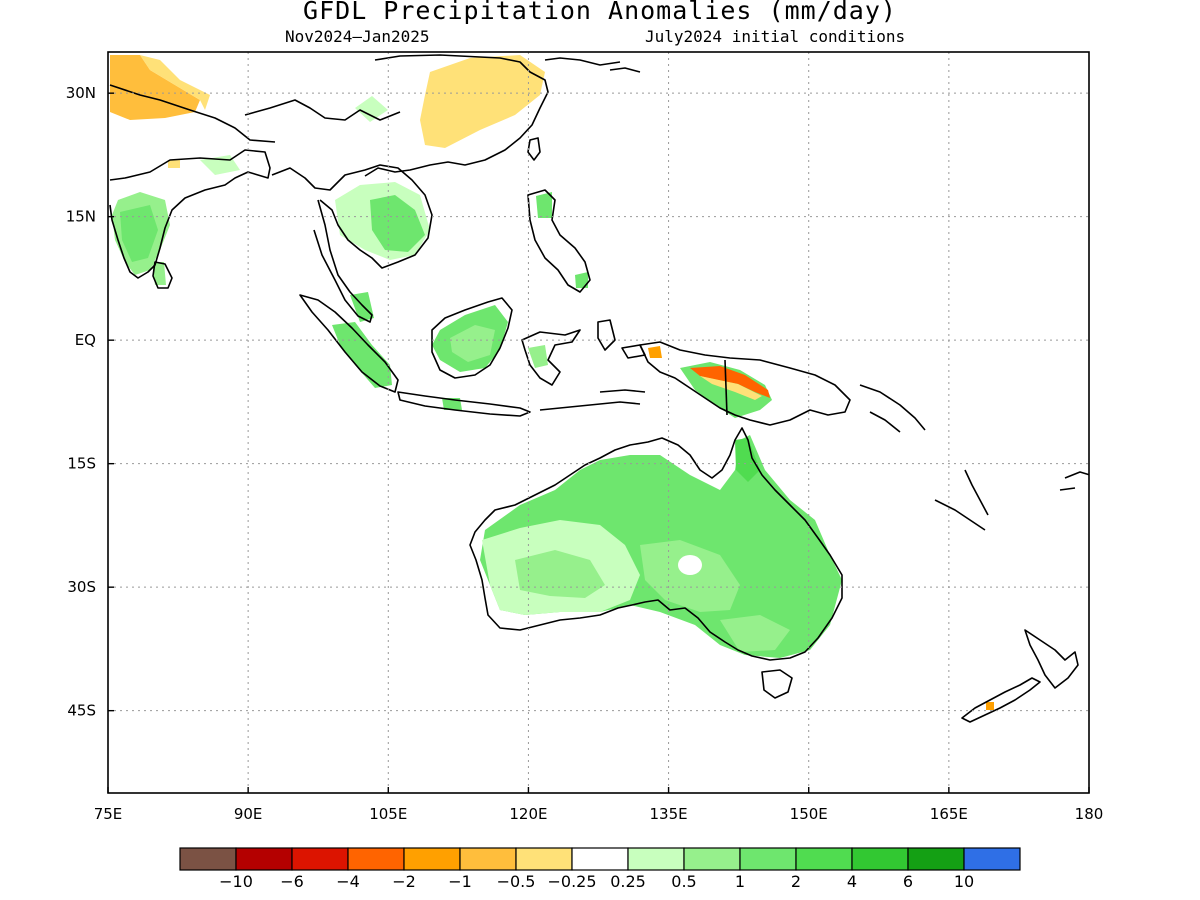 The image size is (1200, 900). What do you see at coordinates (571, 881) in the screenshot?
I see `colorbar-label: −0.25` at bounding box center [571, 881].